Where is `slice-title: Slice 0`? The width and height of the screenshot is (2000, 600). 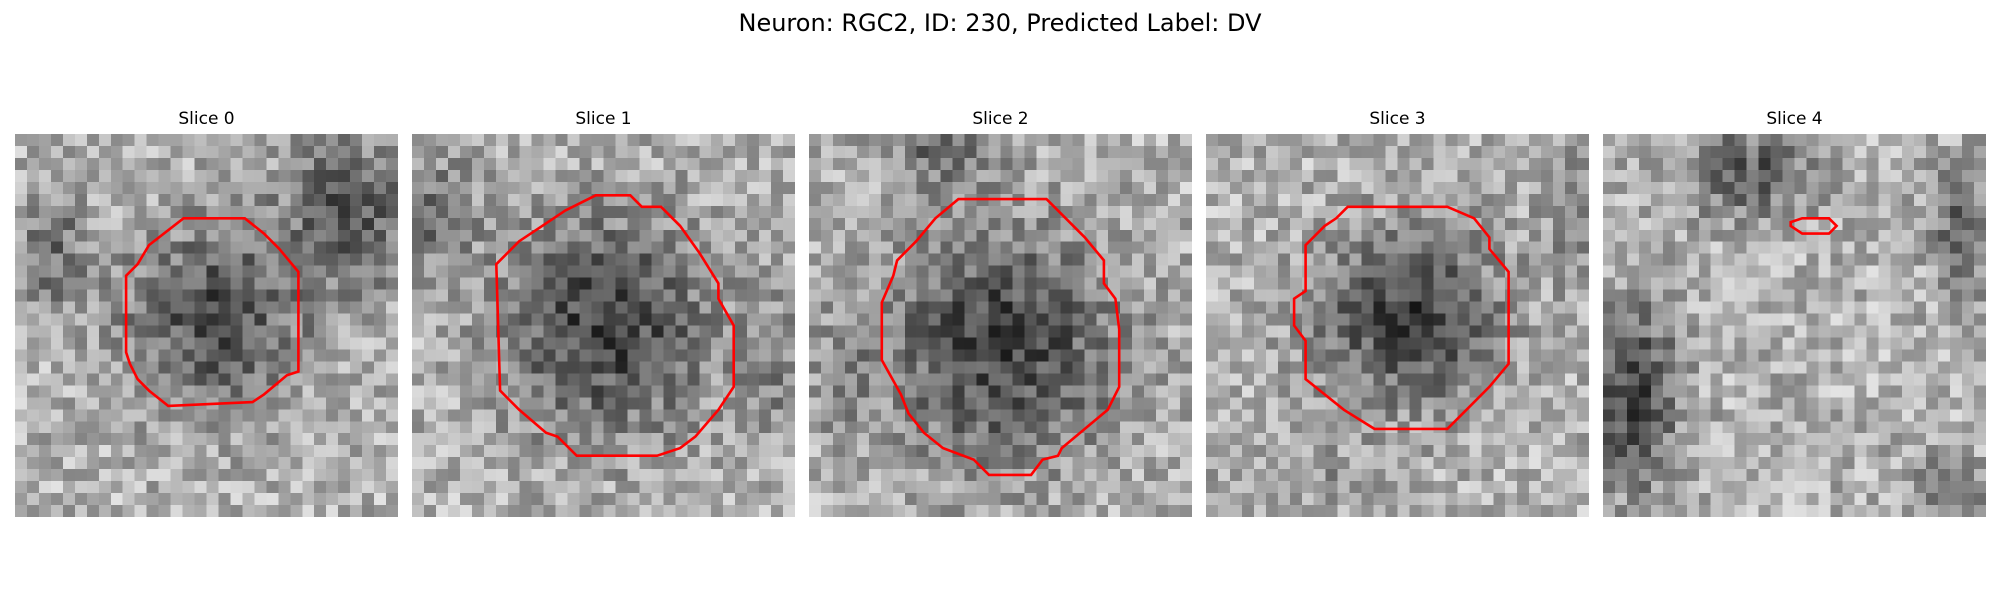 slice-title: Slice 0 is located at coordinates (206, 119).